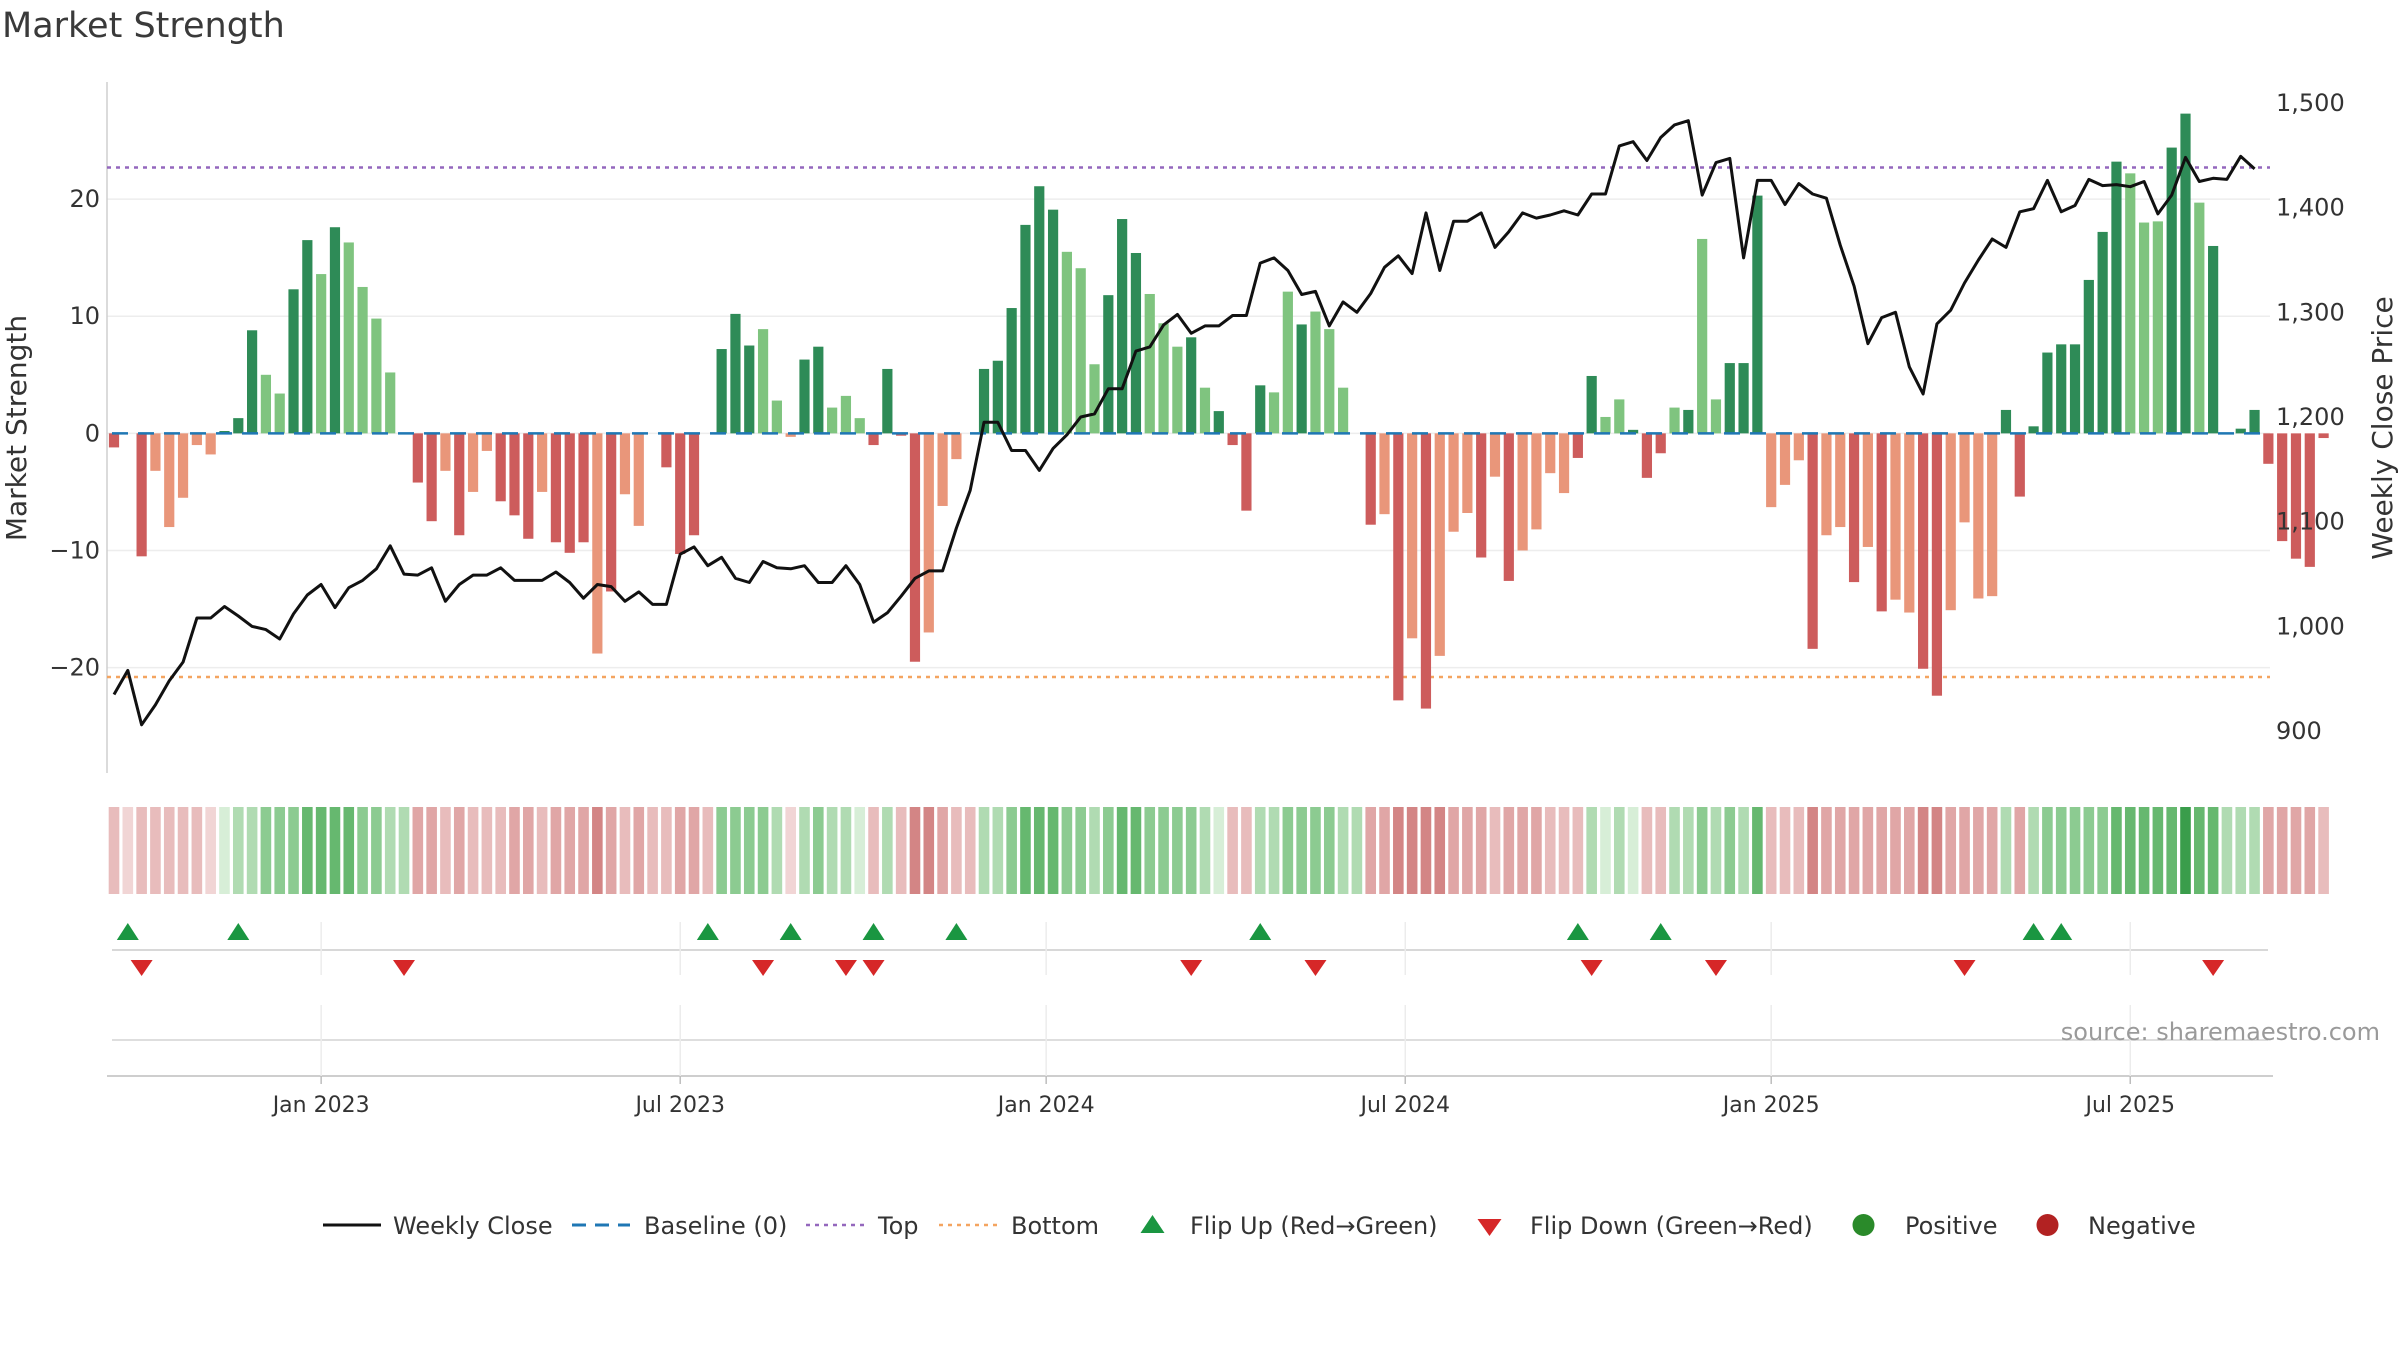 Image resolution: width=2400 pixels, height=1350 pixels. What do you see at coordinates (16, 428) in the screenshot?
I see `left-axis-title: Market Strength` at bounding box center [16, 428].